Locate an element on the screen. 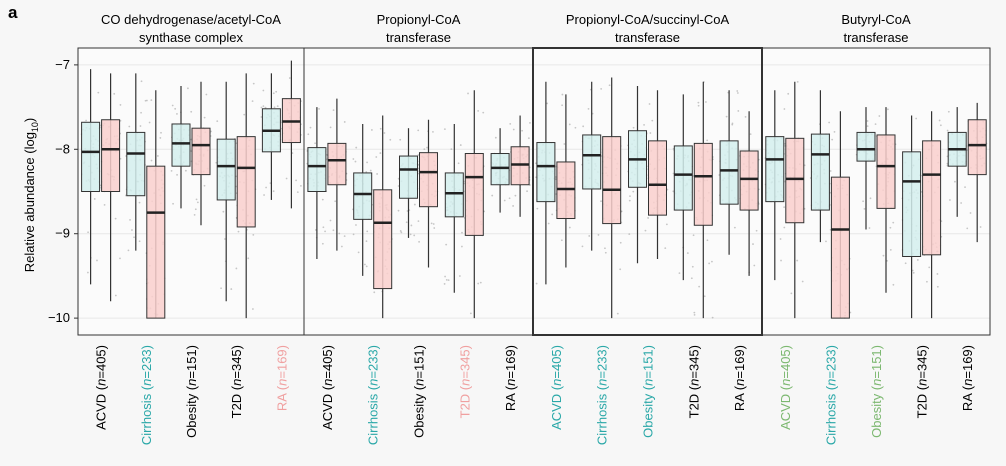 Image resolution: width=1006 pixels, height=466 pixels. y-tick-label: −9 is located at coordinates (62, 233).